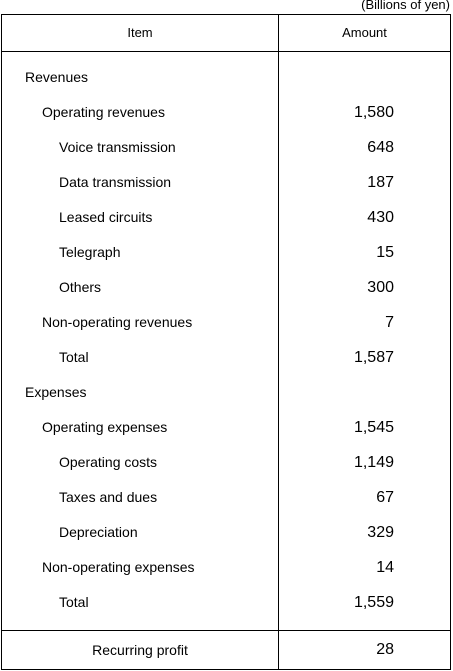 This screenshot has width=453, height=671. What do you see at coordinates (380, 532) in the screenshot?
I see `row-amount: 329` at bounding box center [380, 532].